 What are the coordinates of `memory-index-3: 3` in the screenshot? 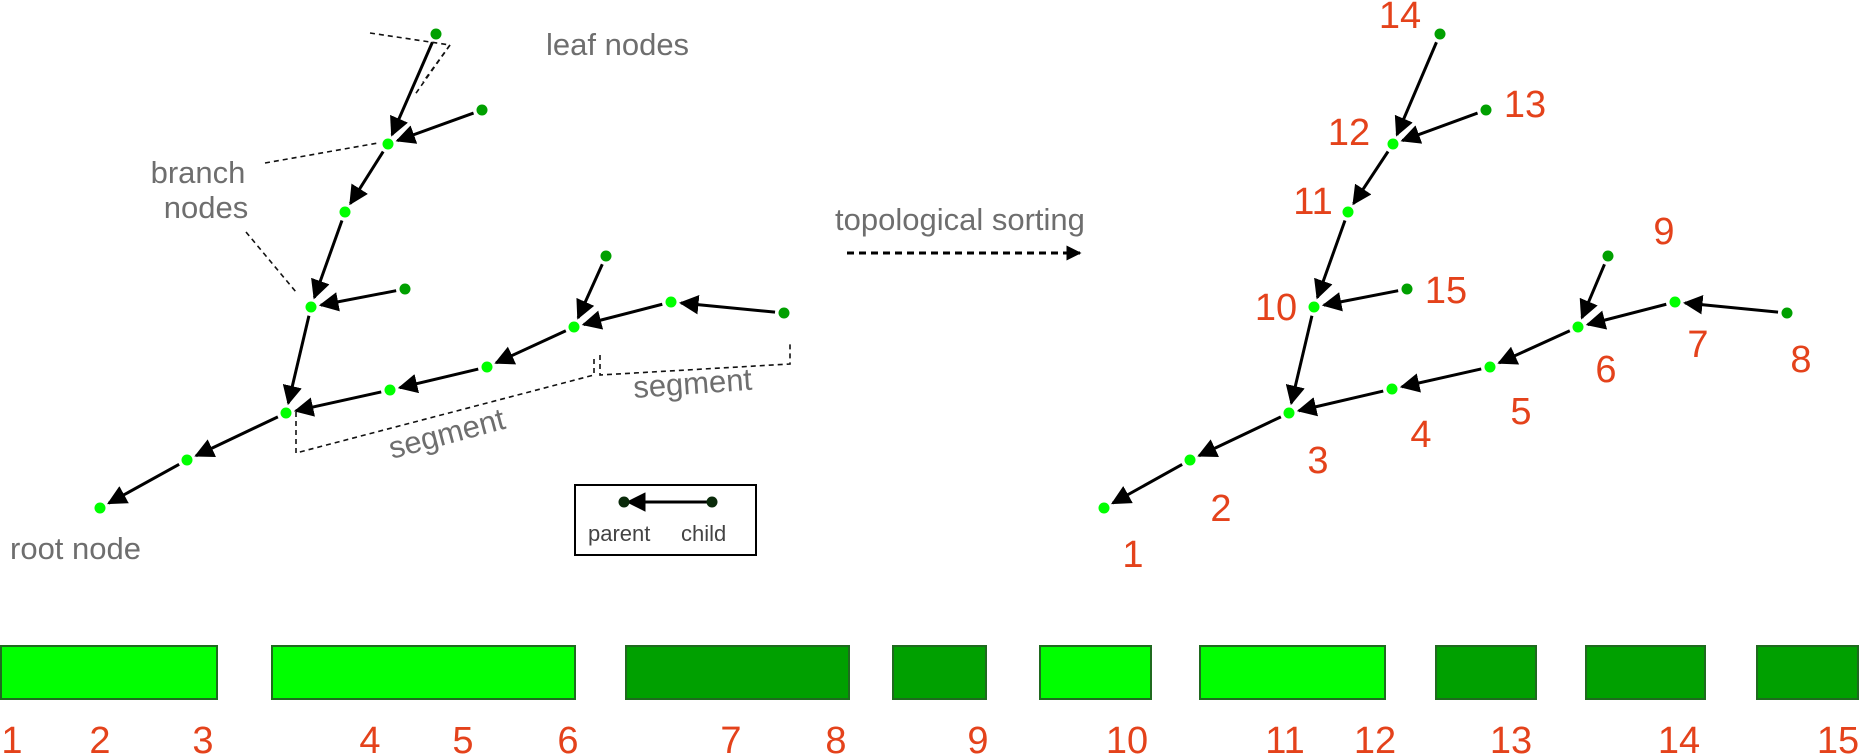 It's located at (202, 738).